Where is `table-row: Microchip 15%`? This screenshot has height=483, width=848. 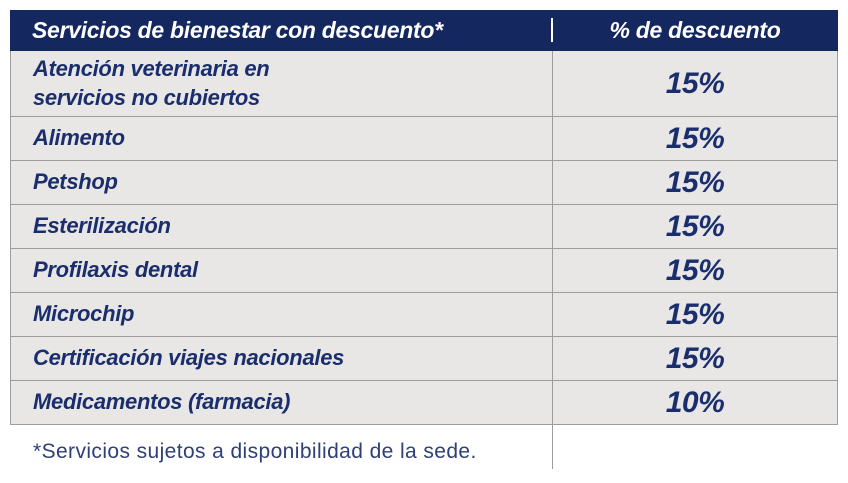 table-row: Microchip 15% is located at coordinates (424, 314).